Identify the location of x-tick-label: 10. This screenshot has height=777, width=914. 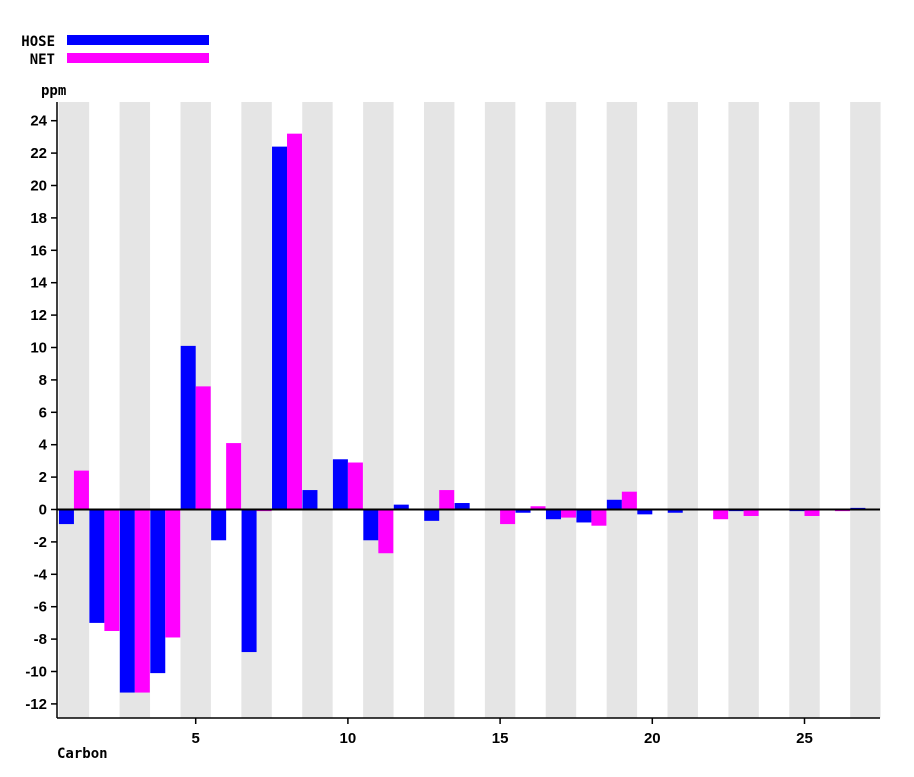
(348, 738).